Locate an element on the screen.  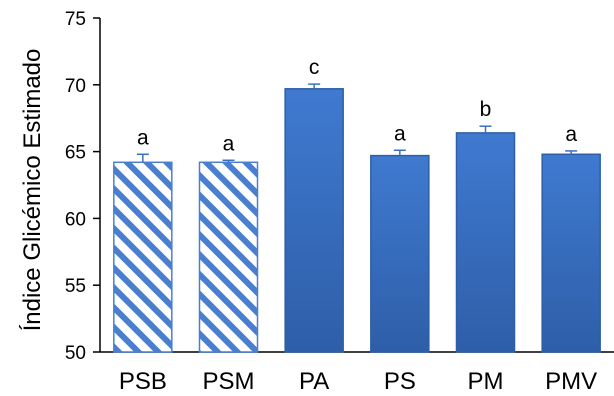
significance-label-pmv: a is located at coordinates (571, 134).